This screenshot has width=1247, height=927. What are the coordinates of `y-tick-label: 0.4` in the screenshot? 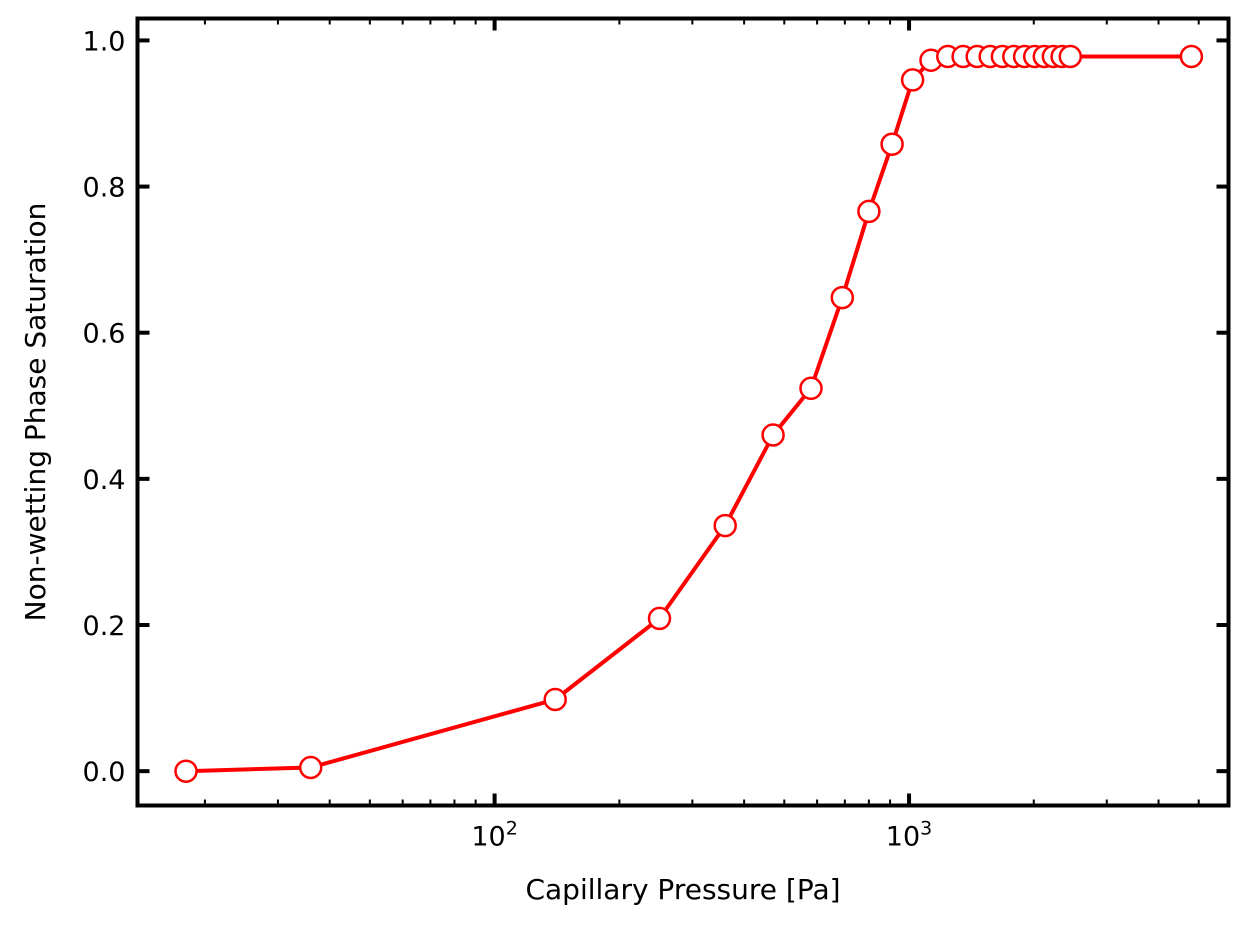 It's located at (104, 480).